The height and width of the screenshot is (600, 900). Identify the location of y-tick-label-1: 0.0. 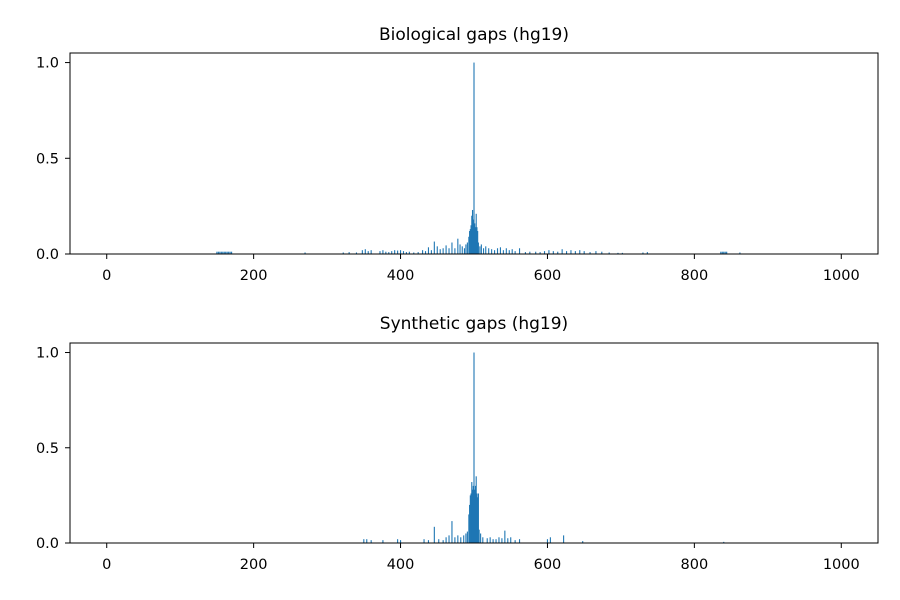
(47, 255).